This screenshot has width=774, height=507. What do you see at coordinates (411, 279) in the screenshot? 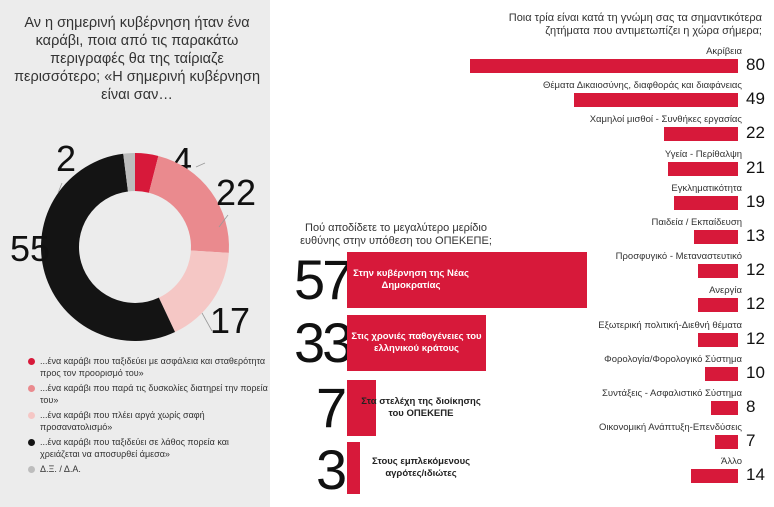
I see `responsibility-label: Στην κυβέρνηση της Νέας Δημοκρατίας` at bounding box center [411, 279].